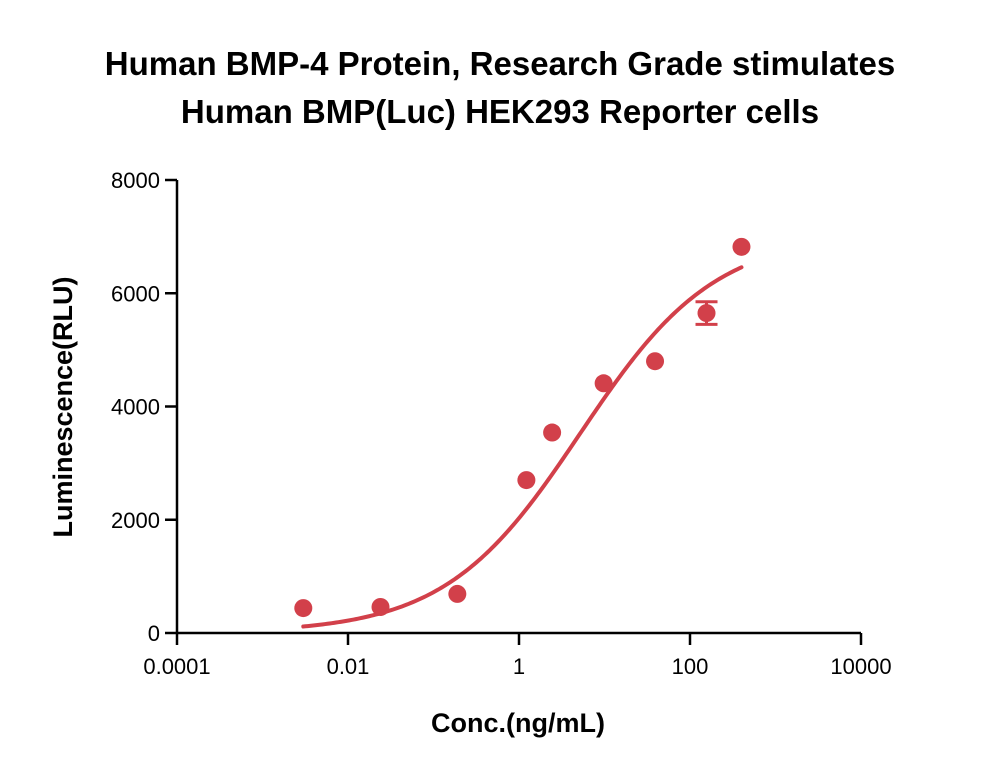 This screenshot has width=1000, height=775. I want to click on y-tick-label: 4000, so click(135, 407).